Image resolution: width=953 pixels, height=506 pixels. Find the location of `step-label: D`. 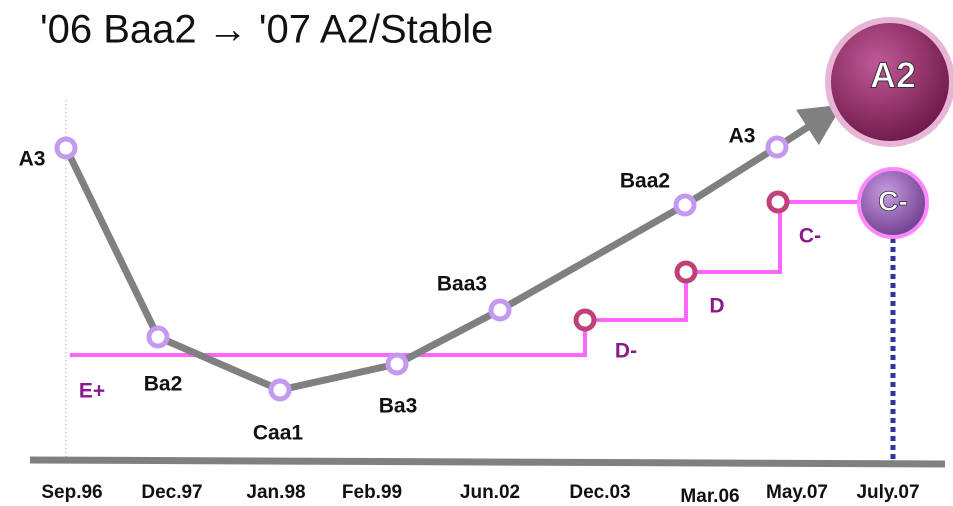

step-label: D is located at coordinates (716, 306).